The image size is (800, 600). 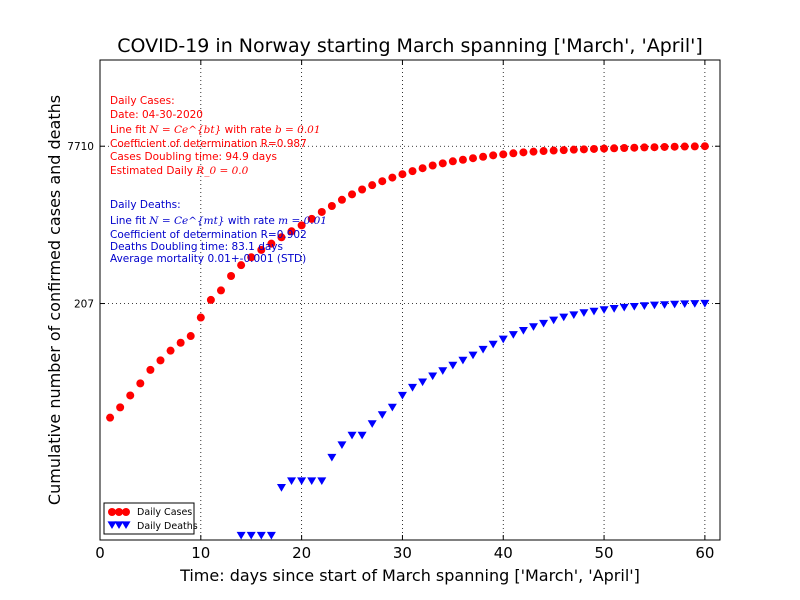 I want to click on cases-doubling: Cases Doubling time: 94.9 days, so click(x=193, y=157).